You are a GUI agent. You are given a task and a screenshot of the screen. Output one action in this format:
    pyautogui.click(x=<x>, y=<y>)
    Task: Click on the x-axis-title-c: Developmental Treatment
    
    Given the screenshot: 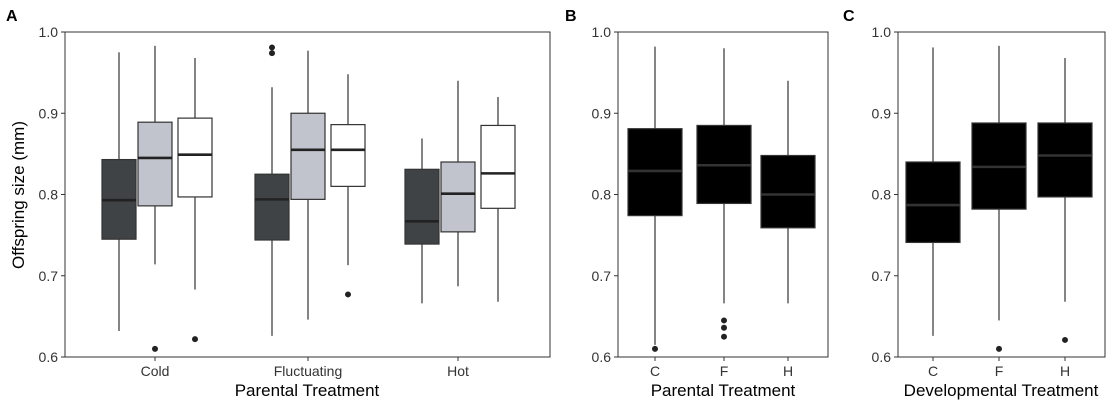 What is the action you would take?
    pyautogui.click(x=1001, y=390)
    